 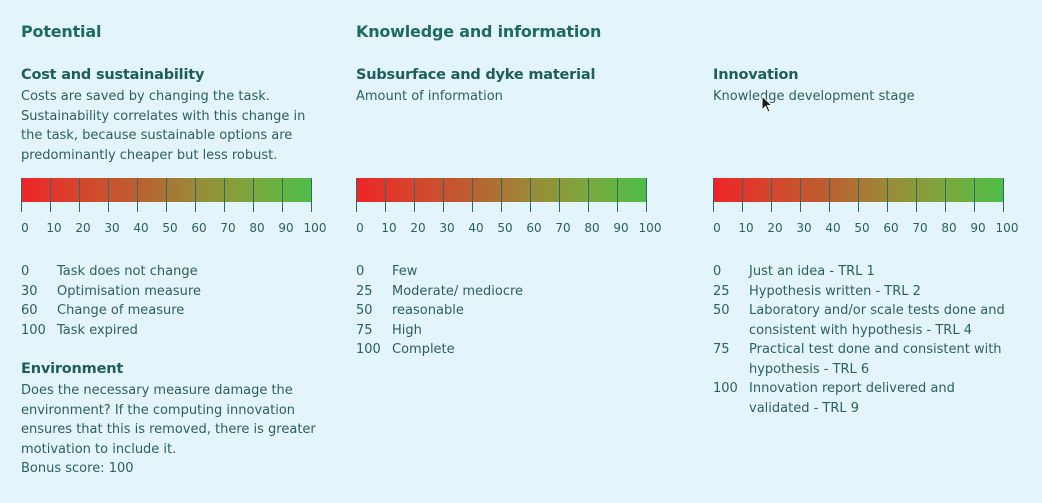 What do you see at coordinates (812, 271) in the screenshot?
I see `legend-label: Just an idea - TRL 1` at bounding box center [812, 271].